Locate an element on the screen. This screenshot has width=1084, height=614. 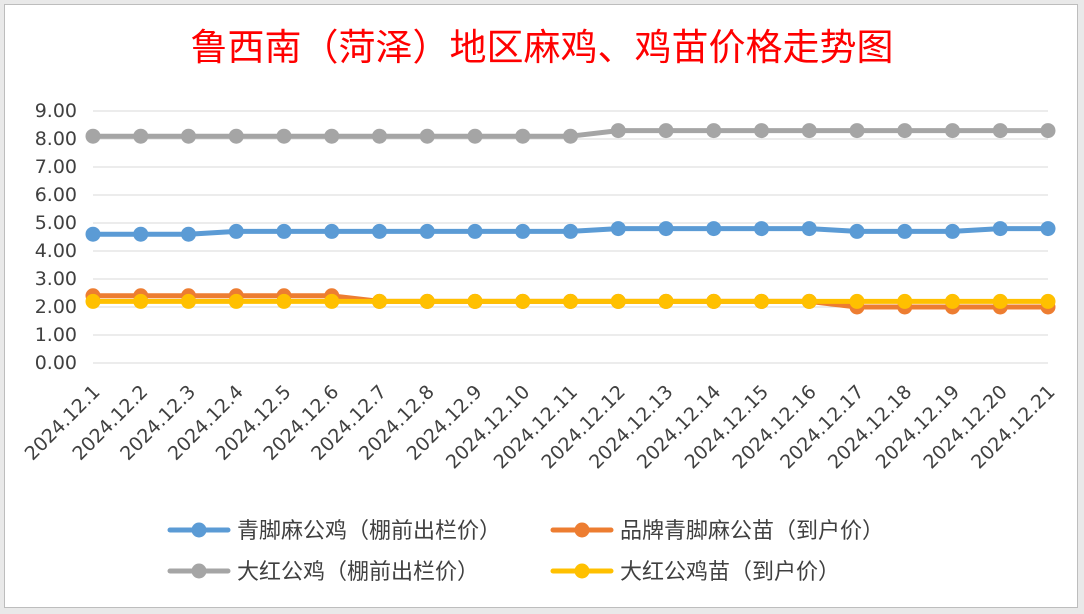
y-tick-label: 3.00 is located at coordinates (56, 279).